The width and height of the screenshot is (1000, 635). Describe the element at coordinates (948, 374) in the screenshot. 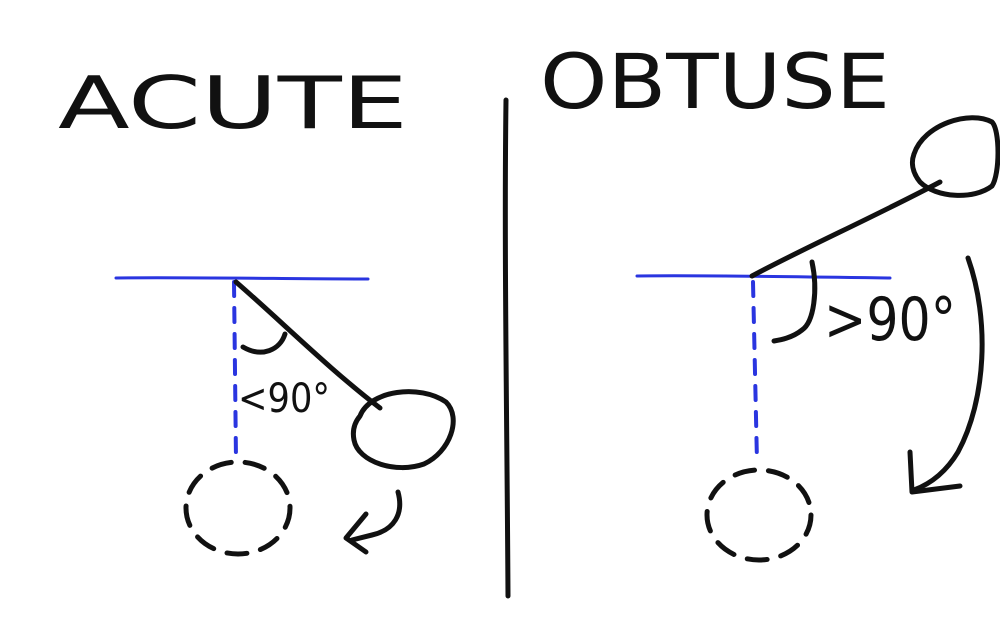

I see `obtuse-swing-arrow` at that location.